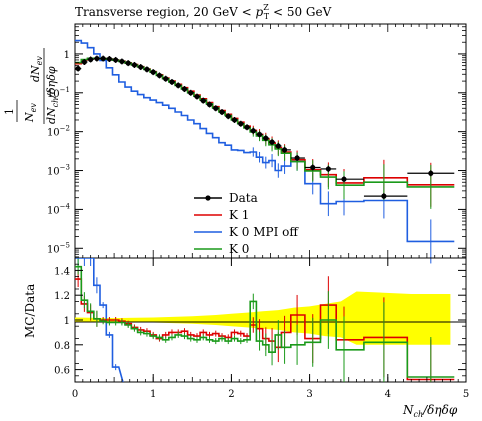 The width and height of the screenshot is (482, 421). I want to click on ratio-xtick-label: 3, so click(309, 394).